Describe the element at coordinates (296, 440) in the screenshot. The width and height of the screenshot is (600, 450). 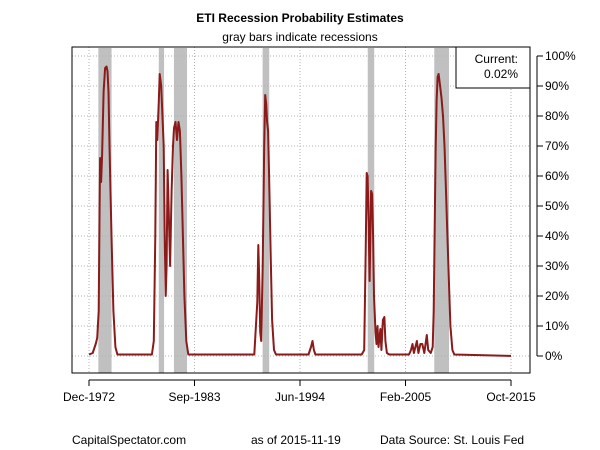
I see `footer-as-of: as of 2015-11-19` at that location.